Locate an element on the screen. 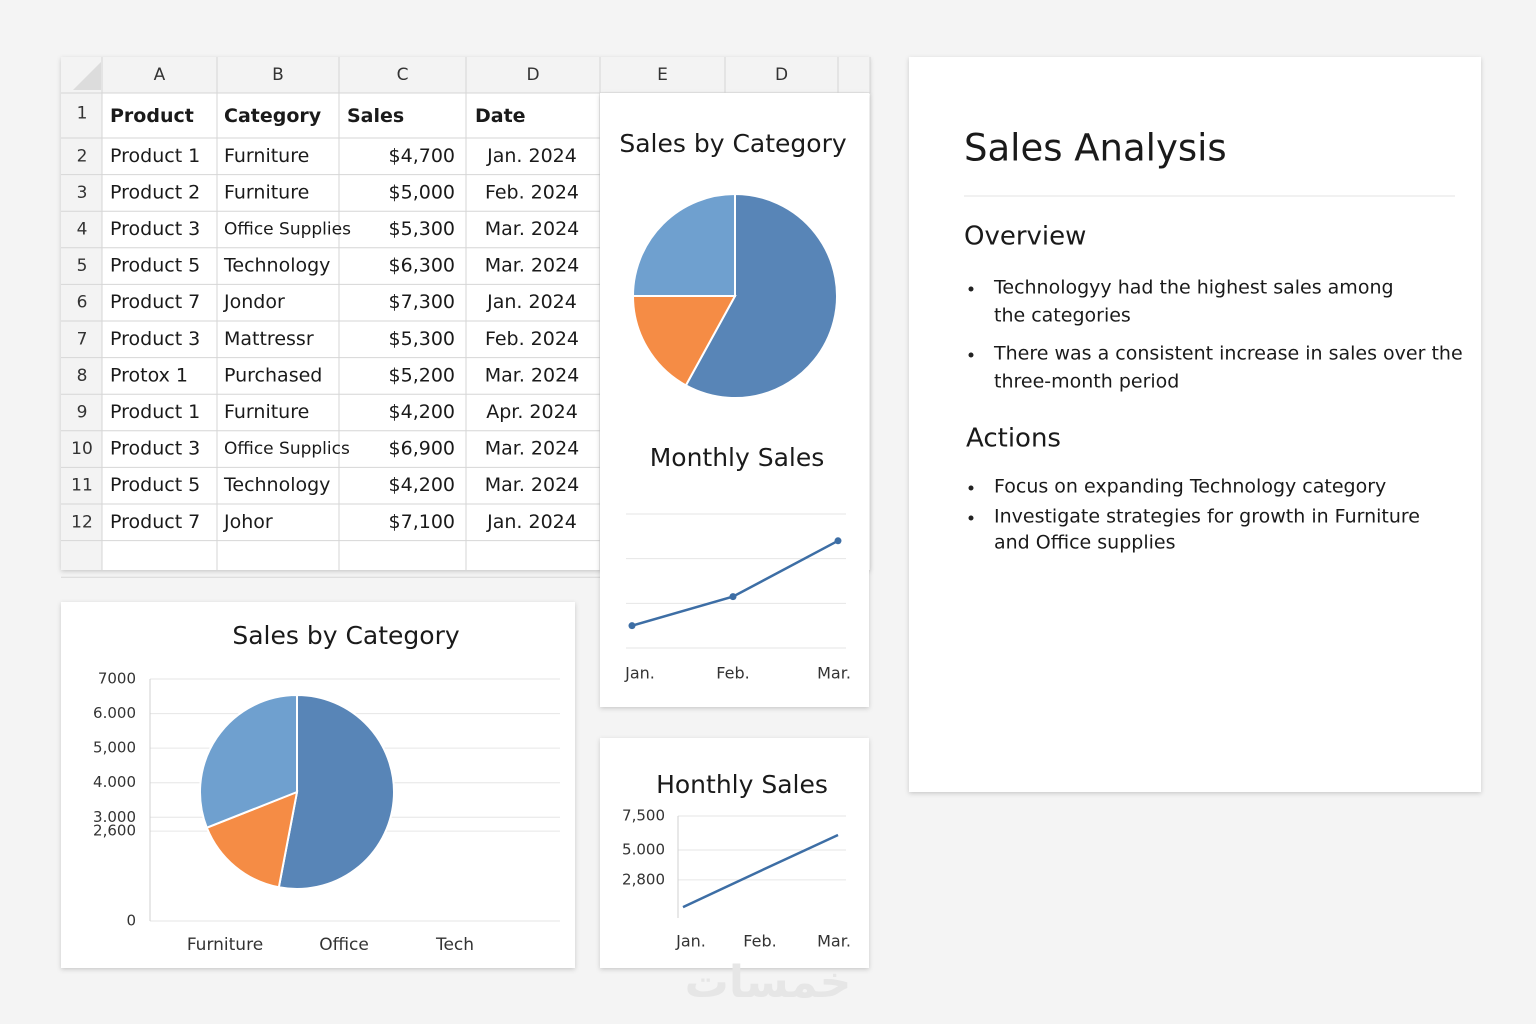  cell: $6,900 is located at coordinates (422, 449).